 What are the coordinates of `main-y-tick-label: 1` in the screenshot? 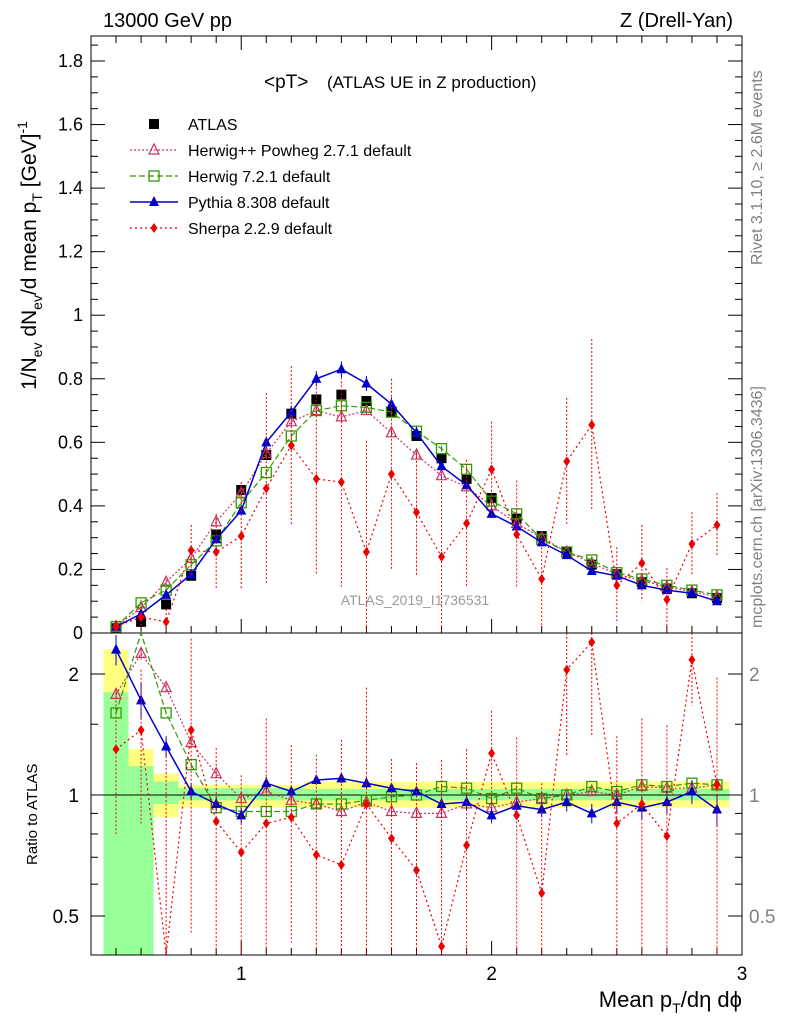 It's located at (78, 315).